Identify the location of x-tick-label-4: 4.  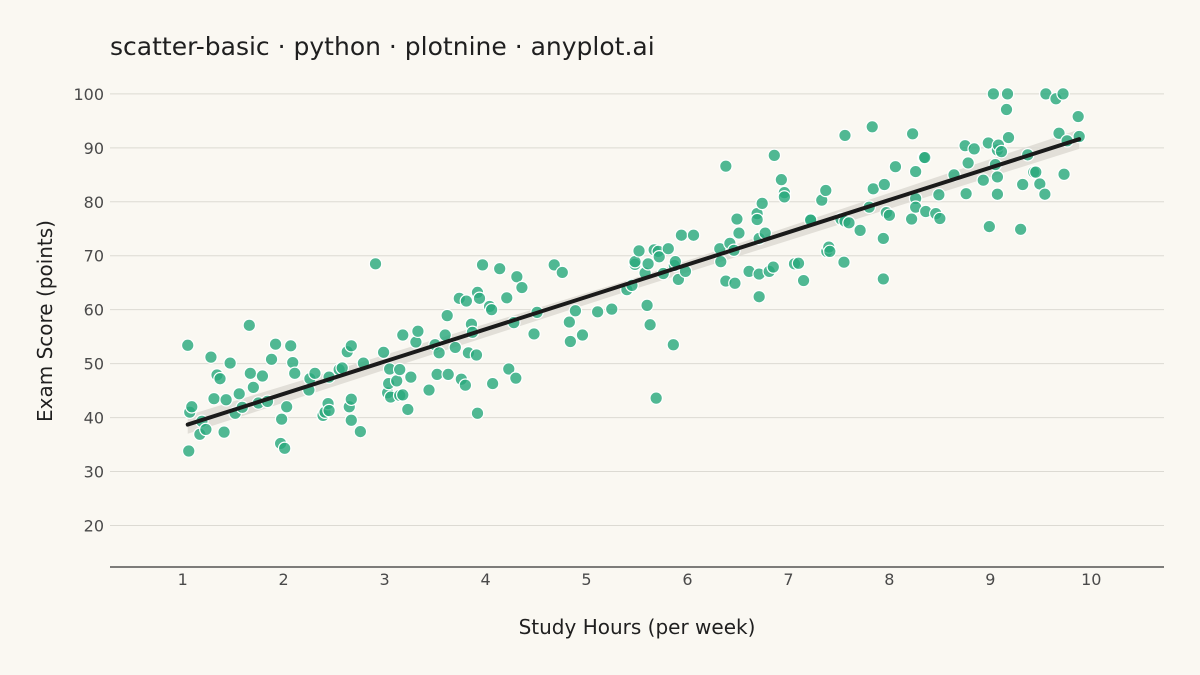
(485, 579).